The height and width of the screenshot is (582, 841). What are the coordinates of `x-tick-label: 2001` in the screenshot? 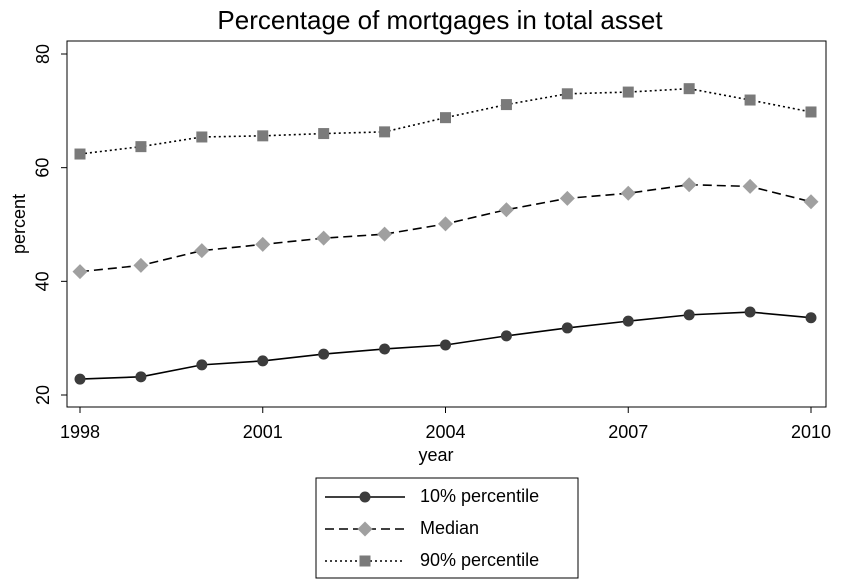 It's located at (263, 432).